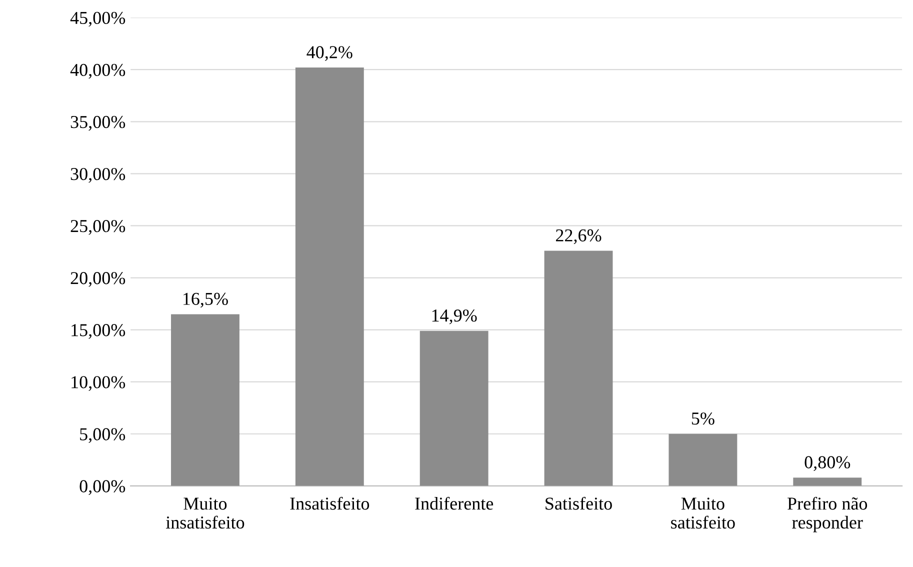 This screenshot has height=567, width=913. What do you see at coordinates (99, 331) in the screenshot?
I see `y-tick-label: 15,00%` at bounding box center [99, 331].